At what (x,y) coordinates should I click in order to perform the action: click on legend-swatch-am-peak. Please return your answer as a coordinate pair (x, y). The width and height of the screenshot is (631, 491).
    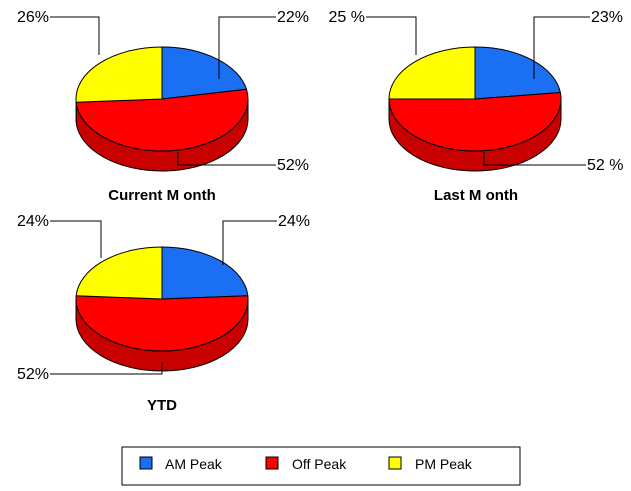
    Looking at the image, I should click on (146, 463).